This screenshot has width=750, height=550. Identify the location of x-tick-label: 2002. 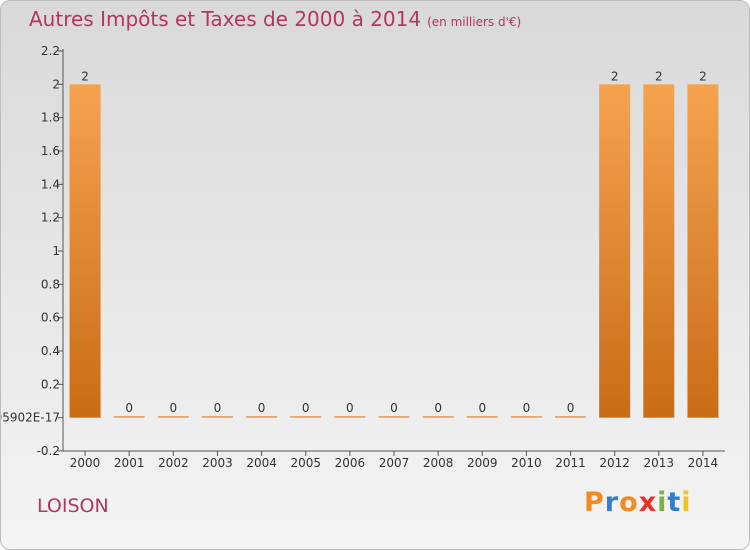
(173, 463).